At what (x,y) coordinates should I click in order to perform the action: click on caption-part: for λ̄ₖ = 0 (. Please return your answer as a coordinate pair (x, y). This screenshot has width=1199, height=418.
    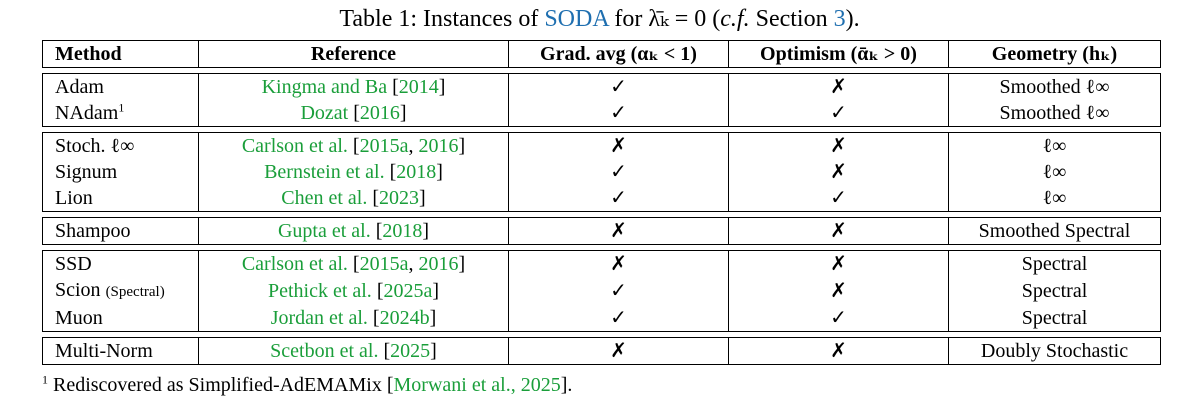
    Looking at the image, I should click on (664, 19).